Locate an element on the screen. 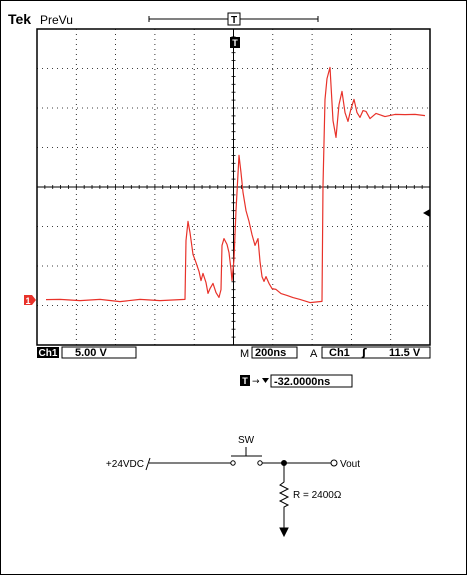 The height and width of the screenshot is (575, 467). ch1-ground-marker: 1 is located at coordinates (30, 300).